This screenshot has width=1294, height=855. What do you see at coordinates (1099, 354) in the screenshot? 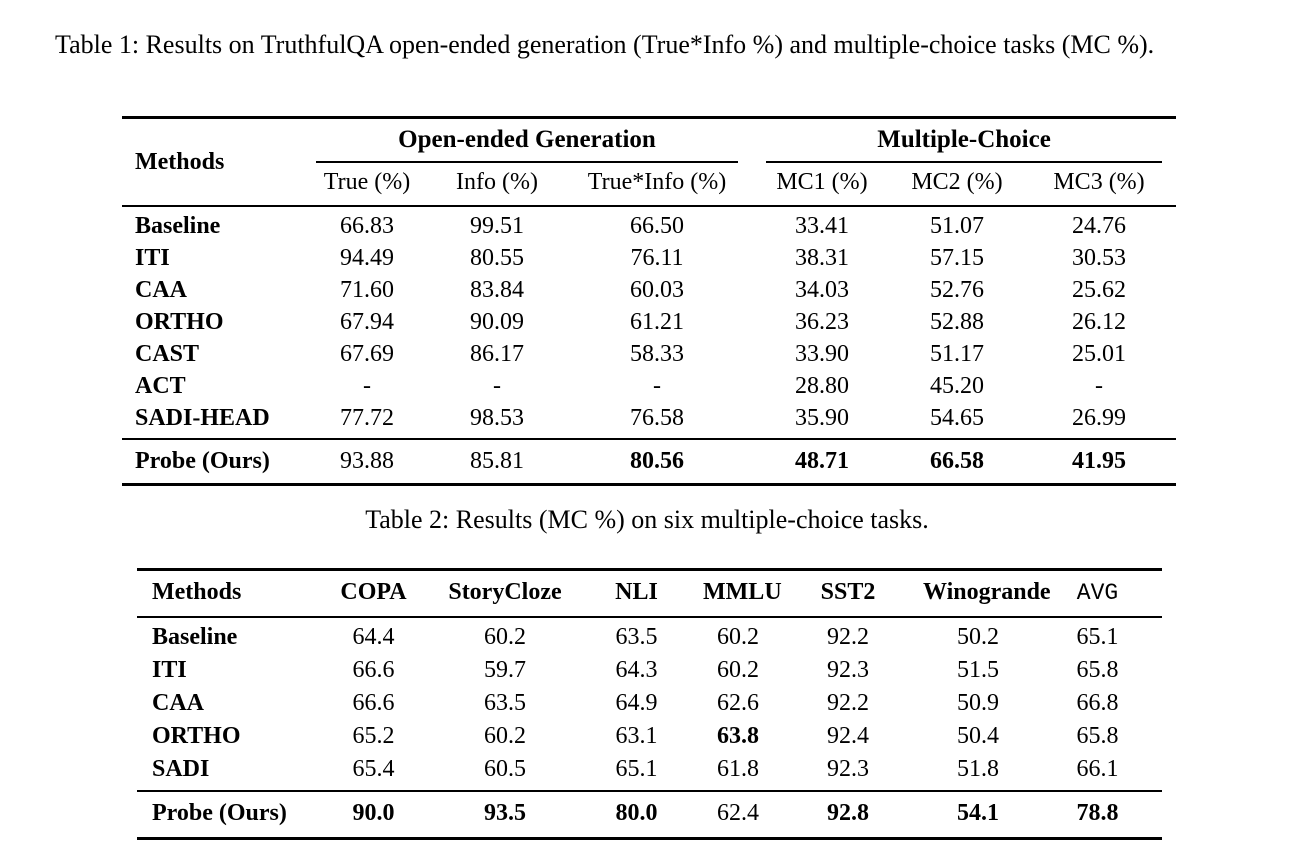
I see `value-cell: 25.01` at bounding box center [1099, 354].